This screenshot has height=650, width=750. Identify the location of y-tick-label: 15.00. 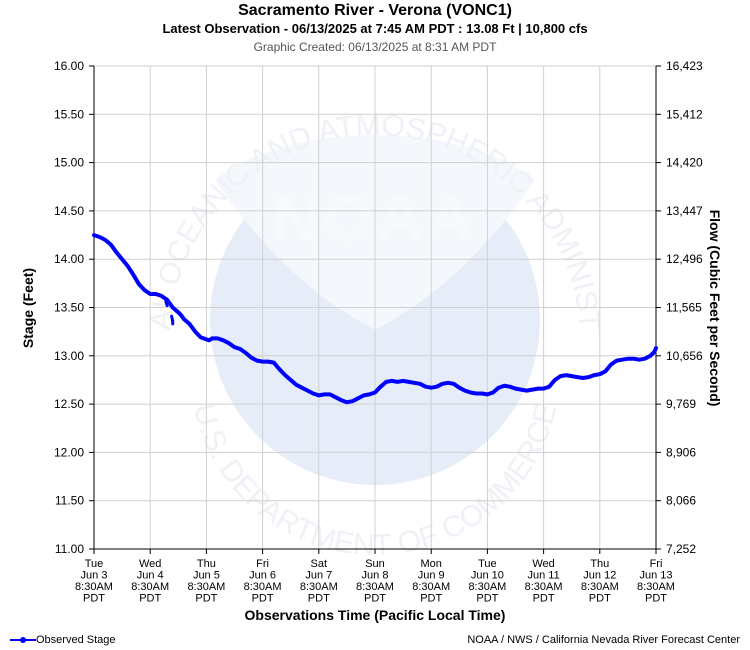
(69, 163).